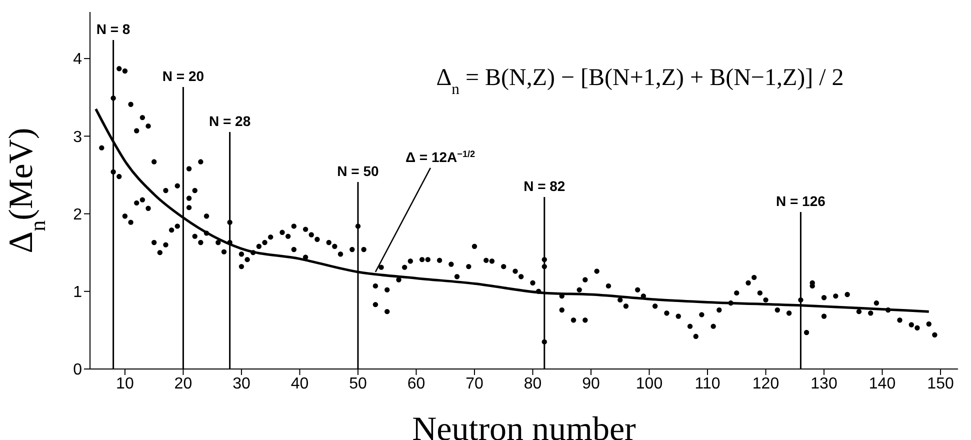 Image resolution: width=971 pixels, height=440 pixels. What do you see at coordinates (113, 29) in the screenshot?
I see `ref-line-label: N = 8` at bounding box center [113, 29].